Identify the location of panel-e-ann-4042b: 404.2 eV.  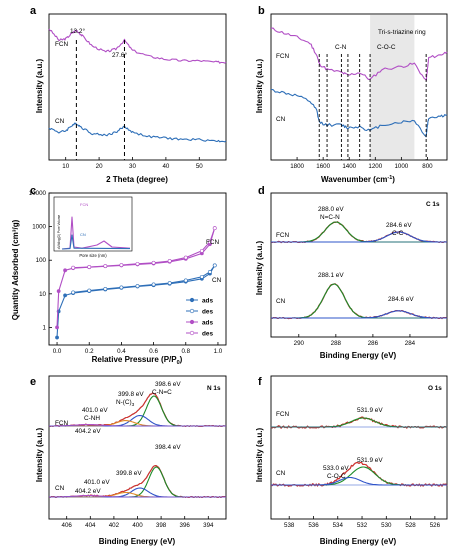
(88, 491).